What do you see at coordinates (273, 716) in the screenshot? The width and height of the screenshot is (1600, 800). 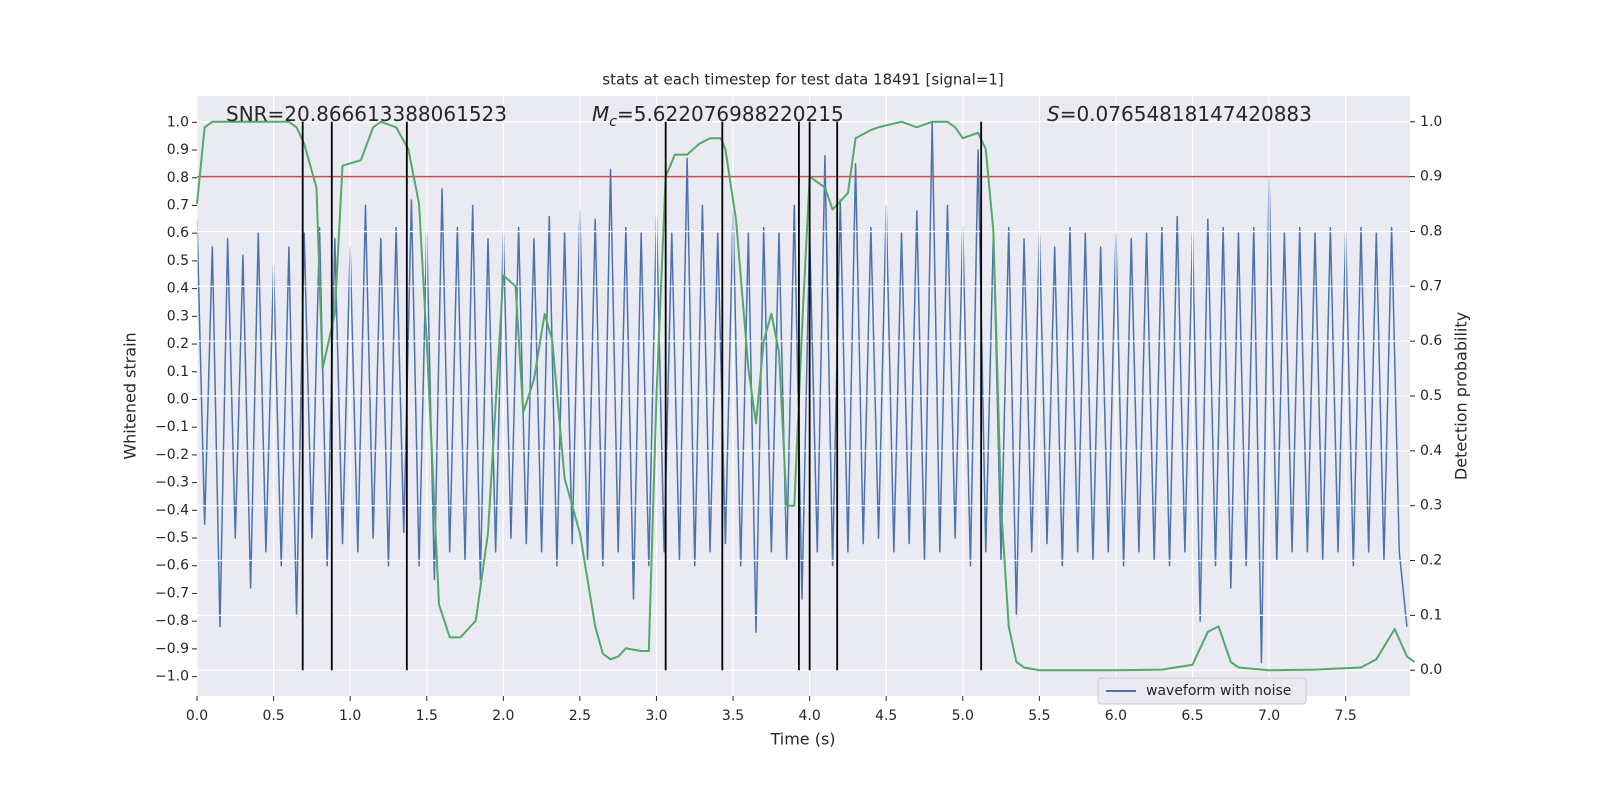 I see `x-tick-label: 0.5` at bounding box center [273, 716].